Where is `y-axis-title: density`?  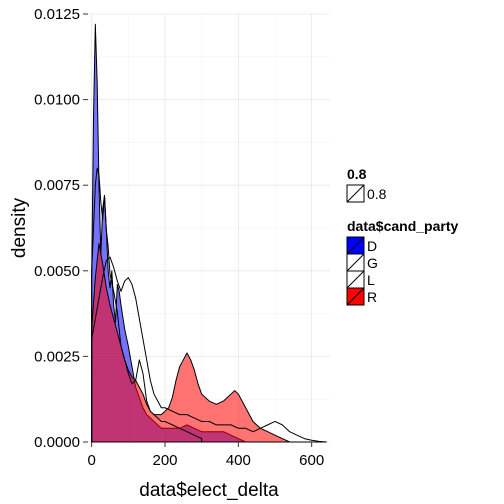
y-axis-title: density is located at coordinates (19, 227).